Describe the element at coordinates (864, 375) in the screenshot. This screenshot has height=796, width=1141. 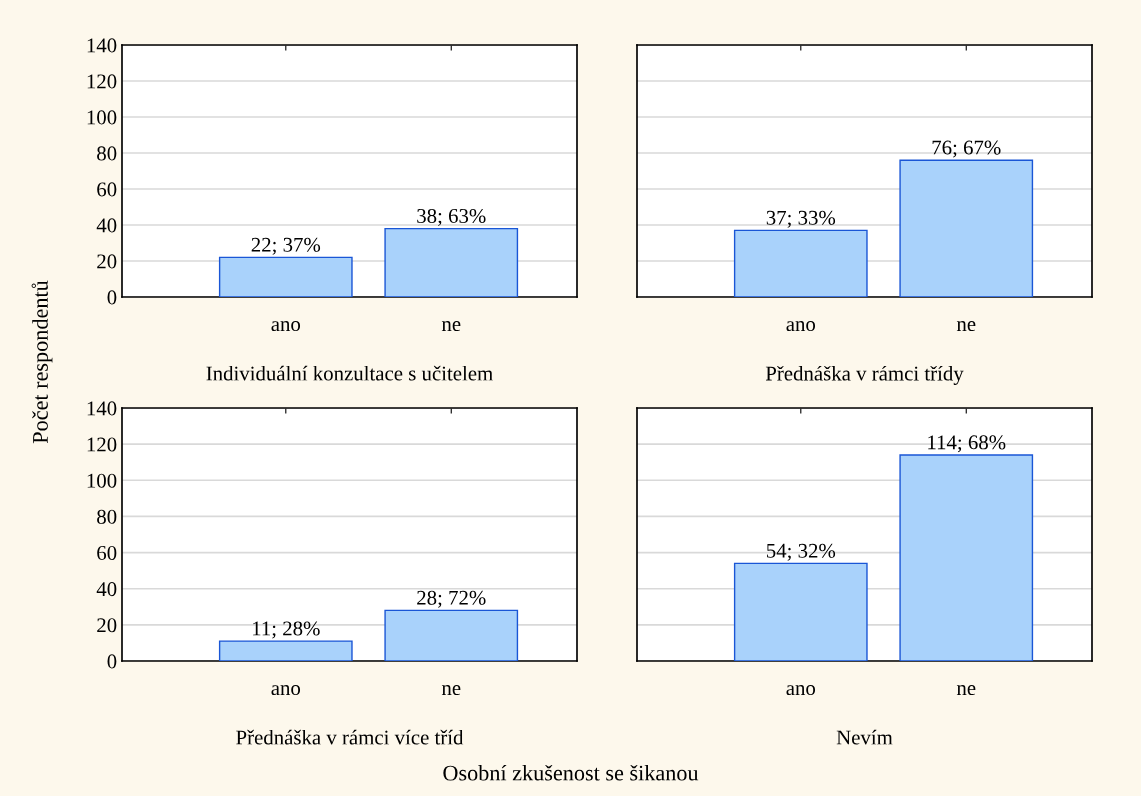
I see `x-axis-title: Přednáška v rámci třídy` at that location.